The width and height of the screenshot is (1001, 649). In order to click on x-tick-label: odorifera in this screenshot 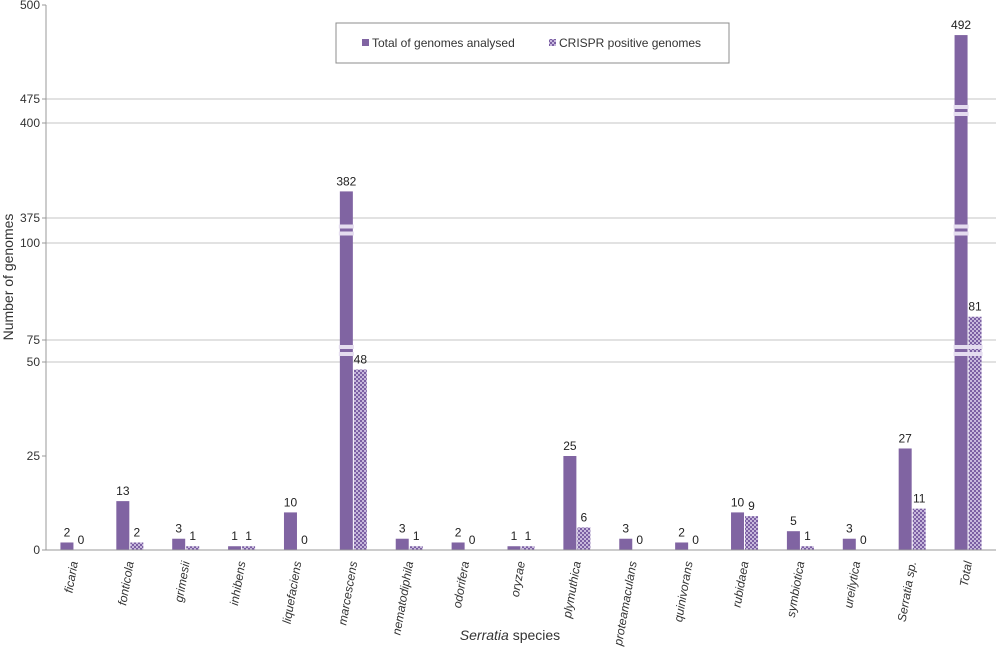, I will do `click(461, 584)`.